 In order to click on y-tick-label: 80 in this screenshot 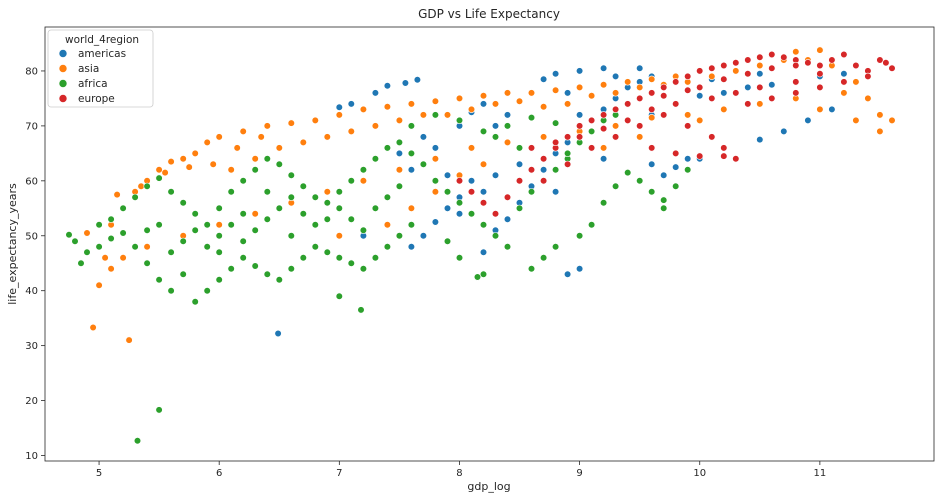, I will do `click(31, 71)`.